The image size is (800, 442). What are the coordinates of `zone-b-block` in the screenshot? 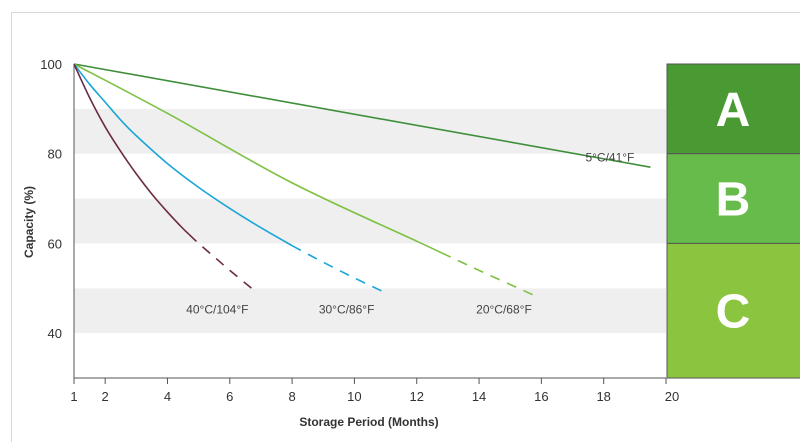 It's located at (733, 198).